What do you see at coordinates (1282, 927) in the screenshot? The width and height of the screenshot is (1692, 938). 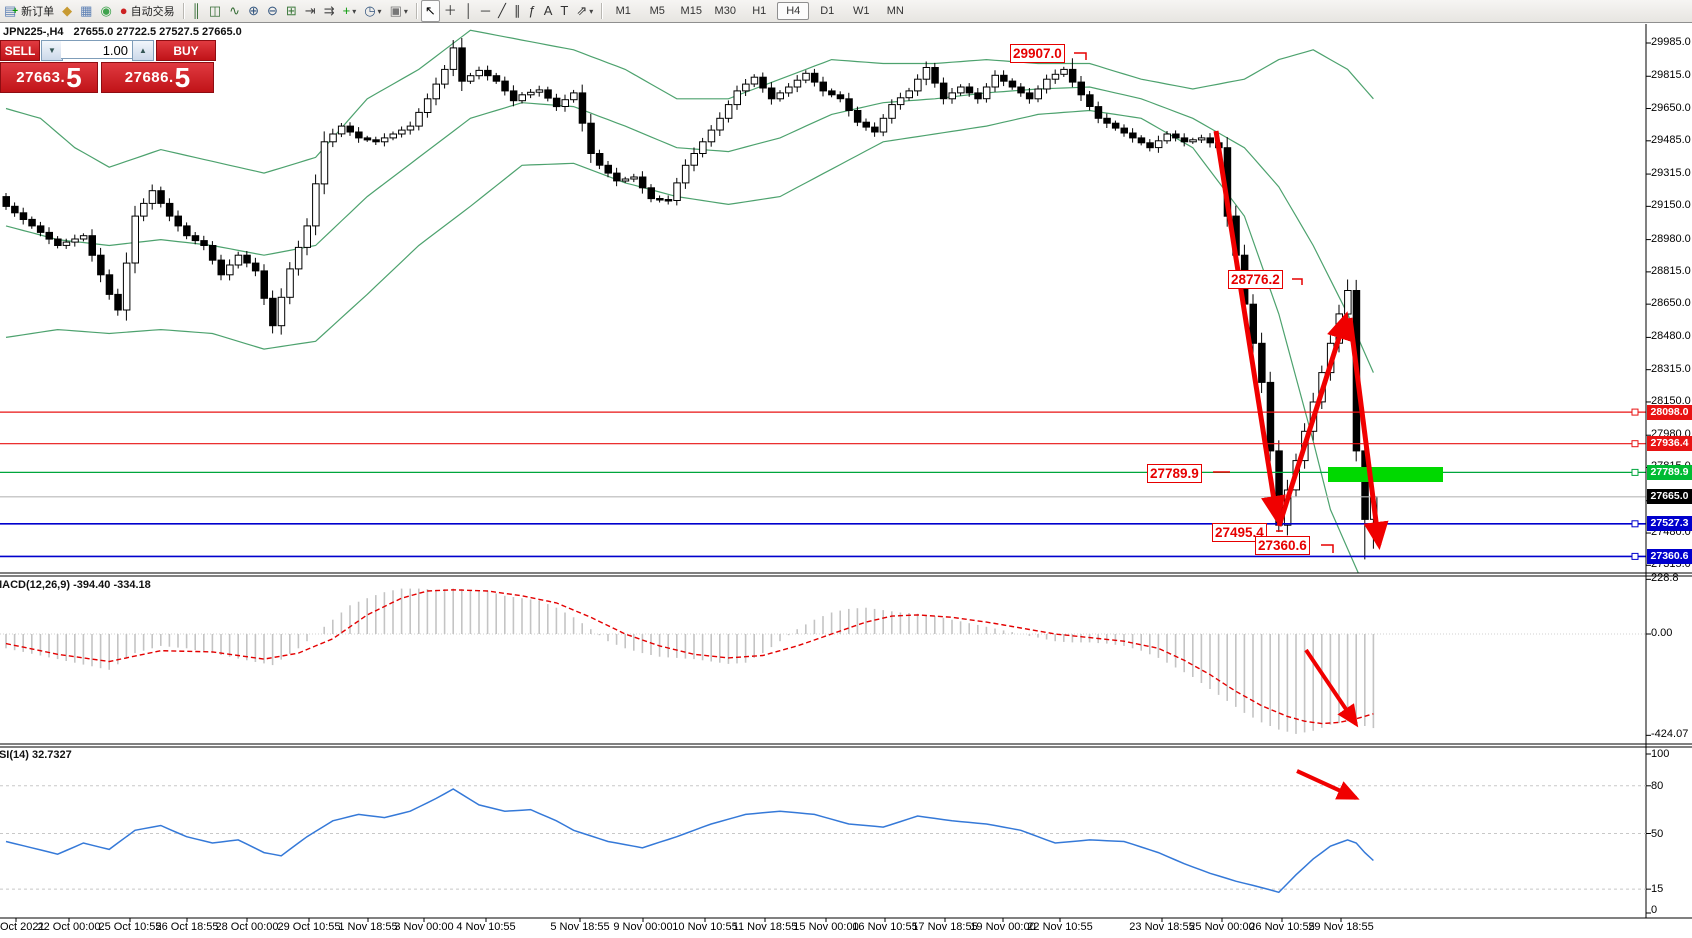 I see `date-axis-label: 26 Nov 10:55` at bounding box center [1282, 927].